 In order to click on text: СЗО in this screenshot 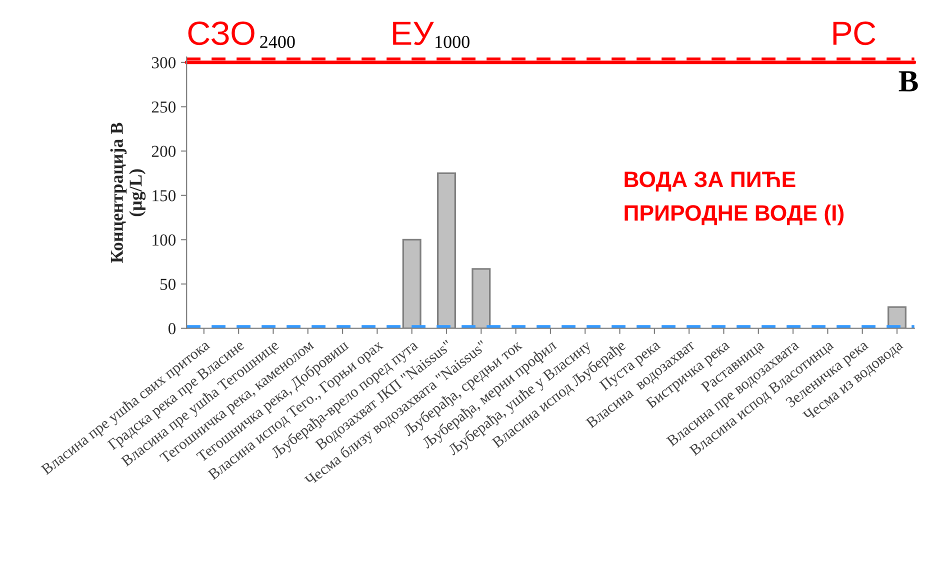, I will do `click(221, 33)`.